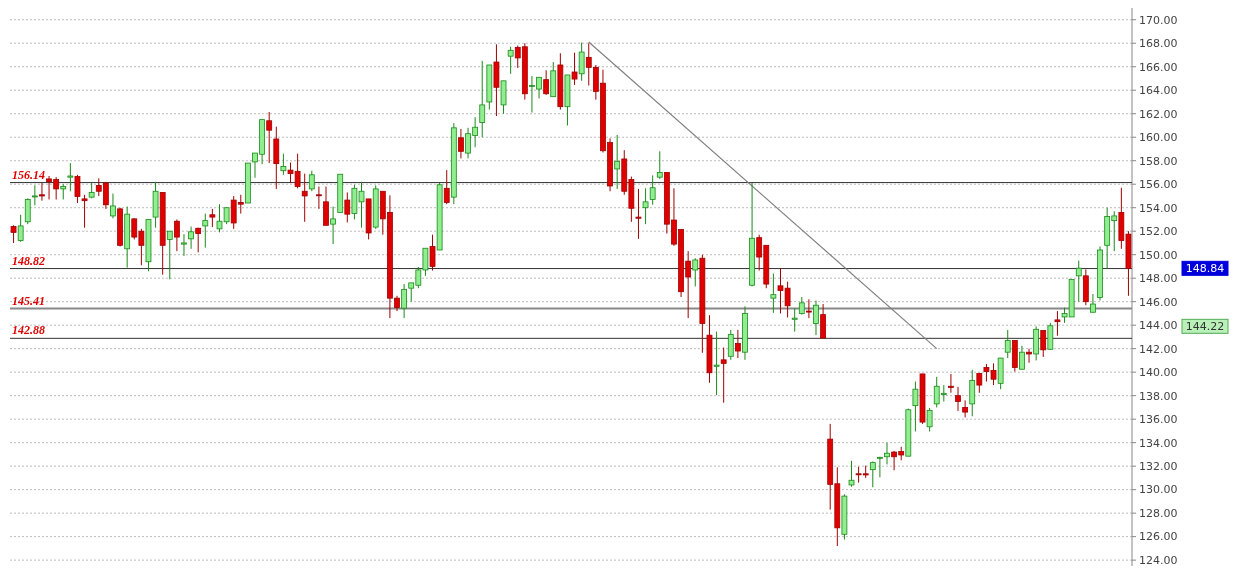  I want to click on text: 144.22, so click(1205, 327).